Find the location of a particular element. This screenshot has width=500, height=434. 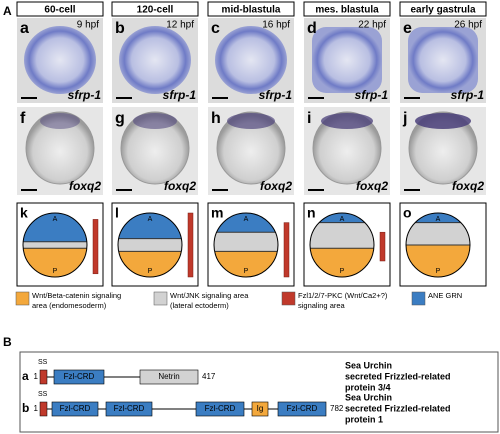

panel-letter: g is located at coordinates (120, 118).